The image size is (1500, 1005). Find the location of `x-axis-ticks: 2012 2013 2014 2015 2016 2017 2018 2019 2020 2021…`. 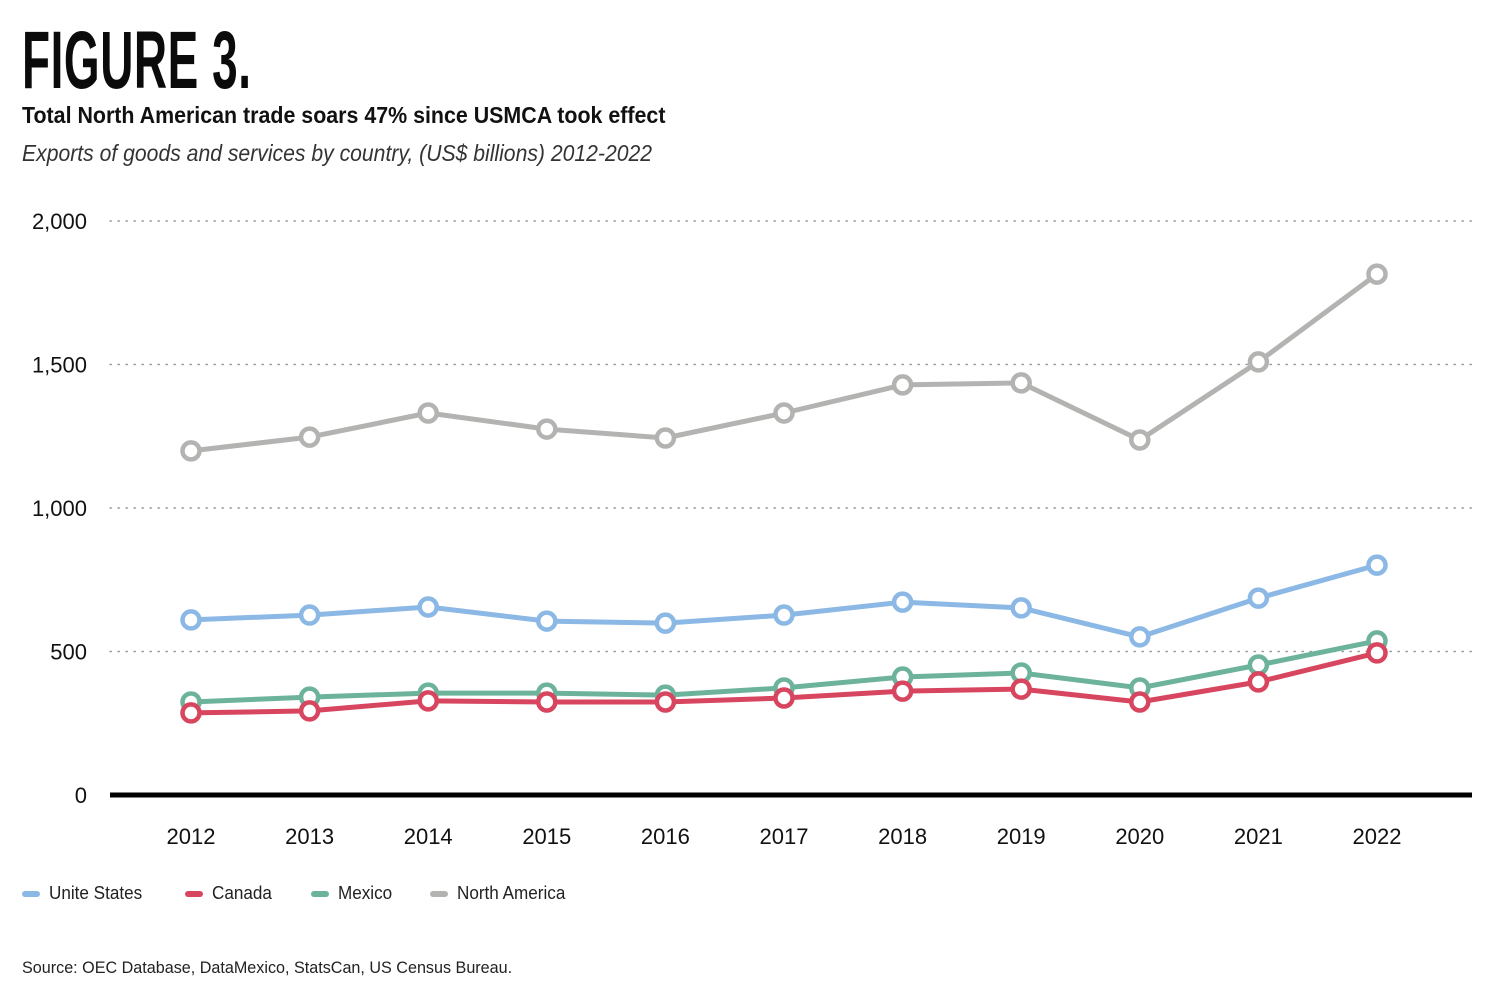

x-axis-ticks: 2012 2013 2014 2015 2016 2017 2018 2019 2020 2021… is located at coordinates (784, 836).